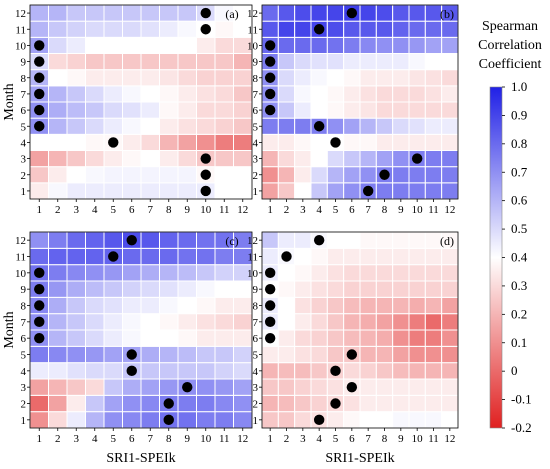 This screenshot has width=550, height=469. What do you see at coordinates (21, 274) in the screenshot?
I see `y-tick-label: 10` at bounding box center [21, 274].